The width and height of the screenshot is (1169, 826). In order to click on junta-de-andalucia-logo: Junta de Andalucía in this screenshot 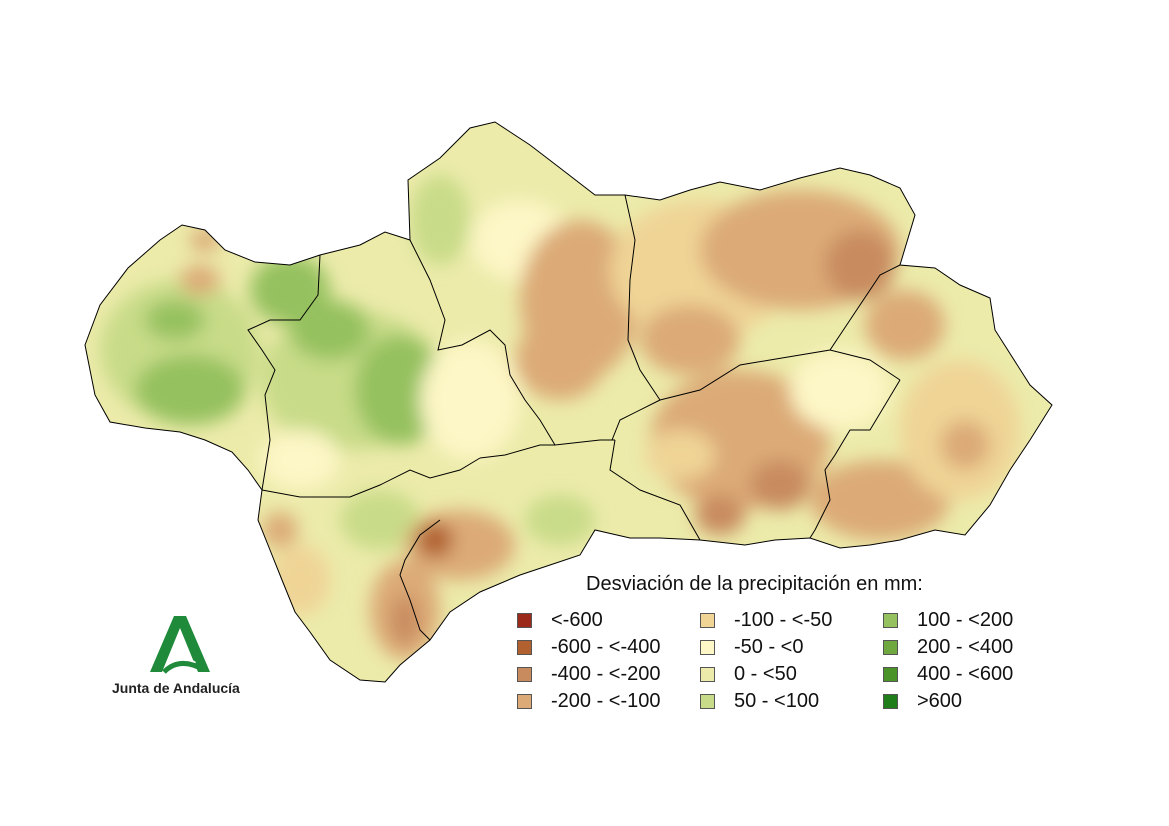, I will do `click(187, 657)`.